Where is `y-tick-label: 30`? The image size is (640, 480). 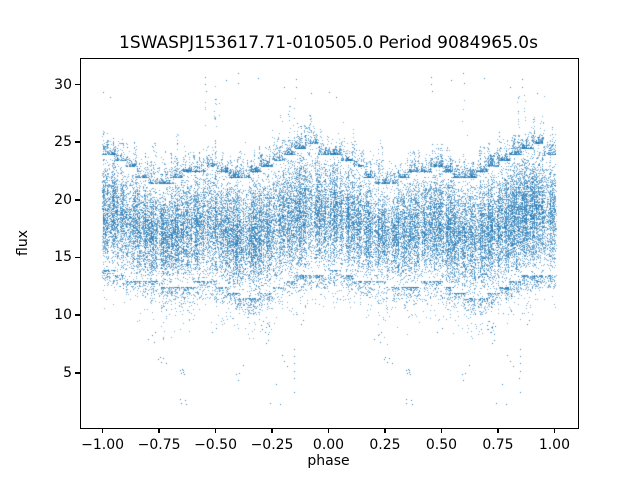
y-tick-label: 30 is located at coordinates (63, 84).